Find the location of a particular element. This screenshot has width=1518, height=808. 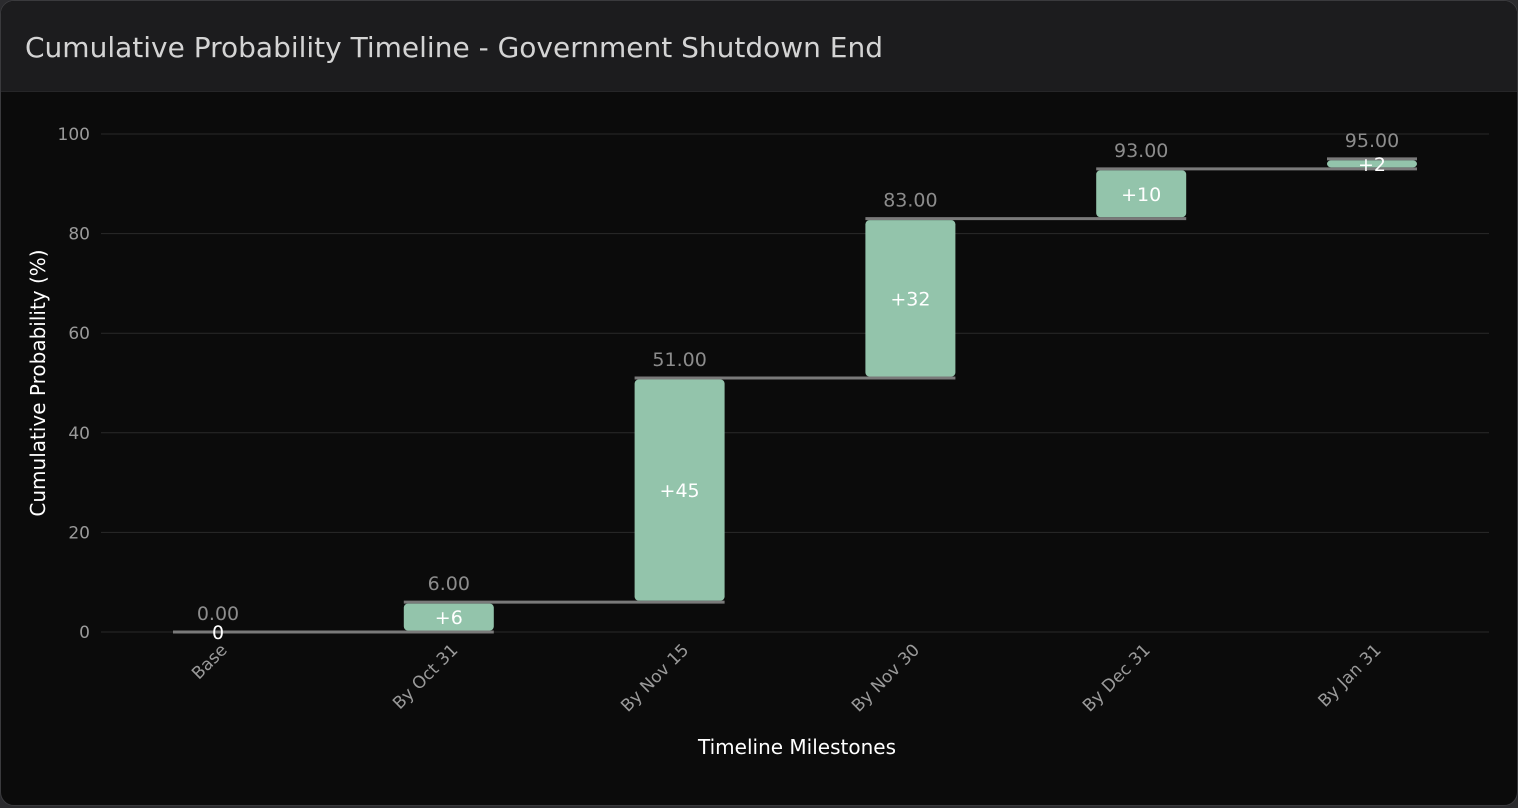

total-label: 93.00 is located at coordinates (1141, 151).